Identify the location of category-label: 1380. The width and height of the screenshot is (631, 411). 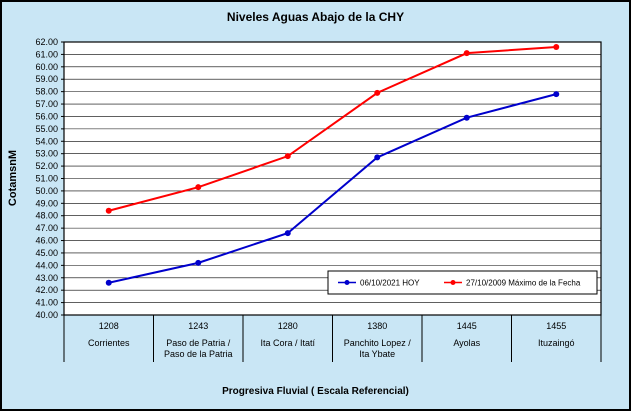
(377, 326).